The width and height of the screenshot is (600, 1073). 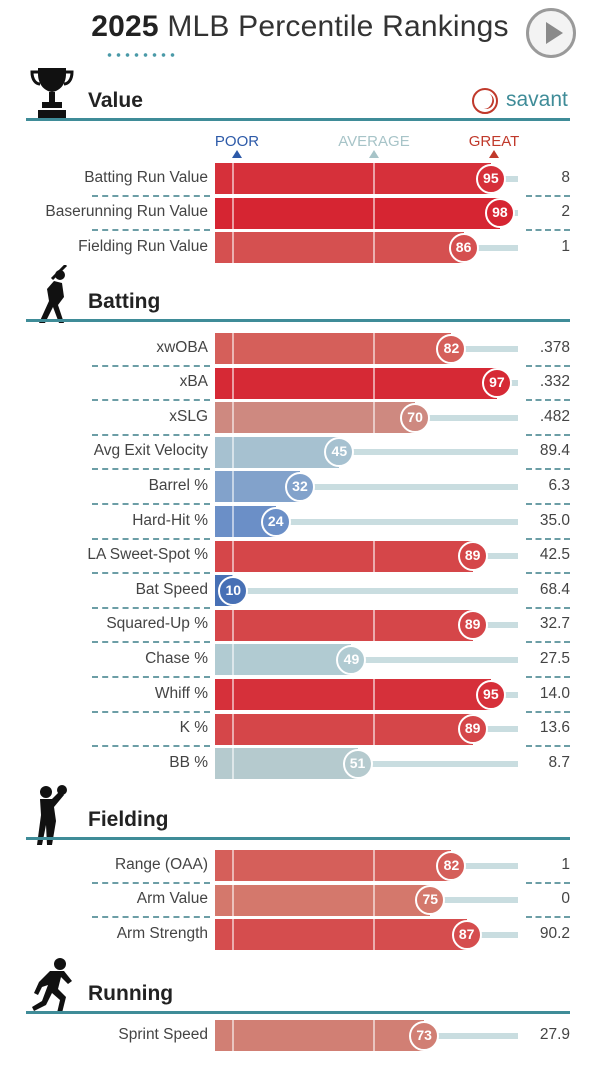 I want to click on metric-label: Range (OAA), so click(x=161, y=864).